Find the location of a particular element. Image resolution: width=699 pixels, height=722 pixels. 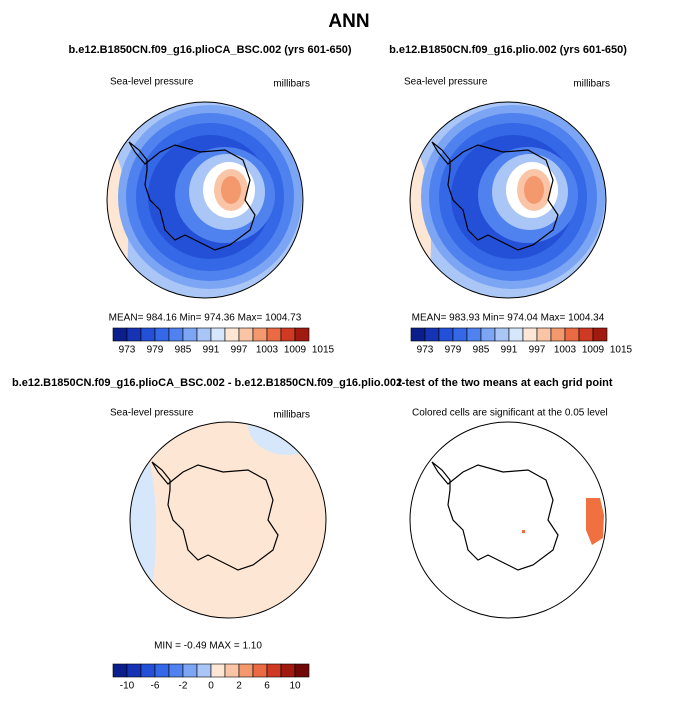

colorbar-label: -2 is located at coordinates (183, 686).